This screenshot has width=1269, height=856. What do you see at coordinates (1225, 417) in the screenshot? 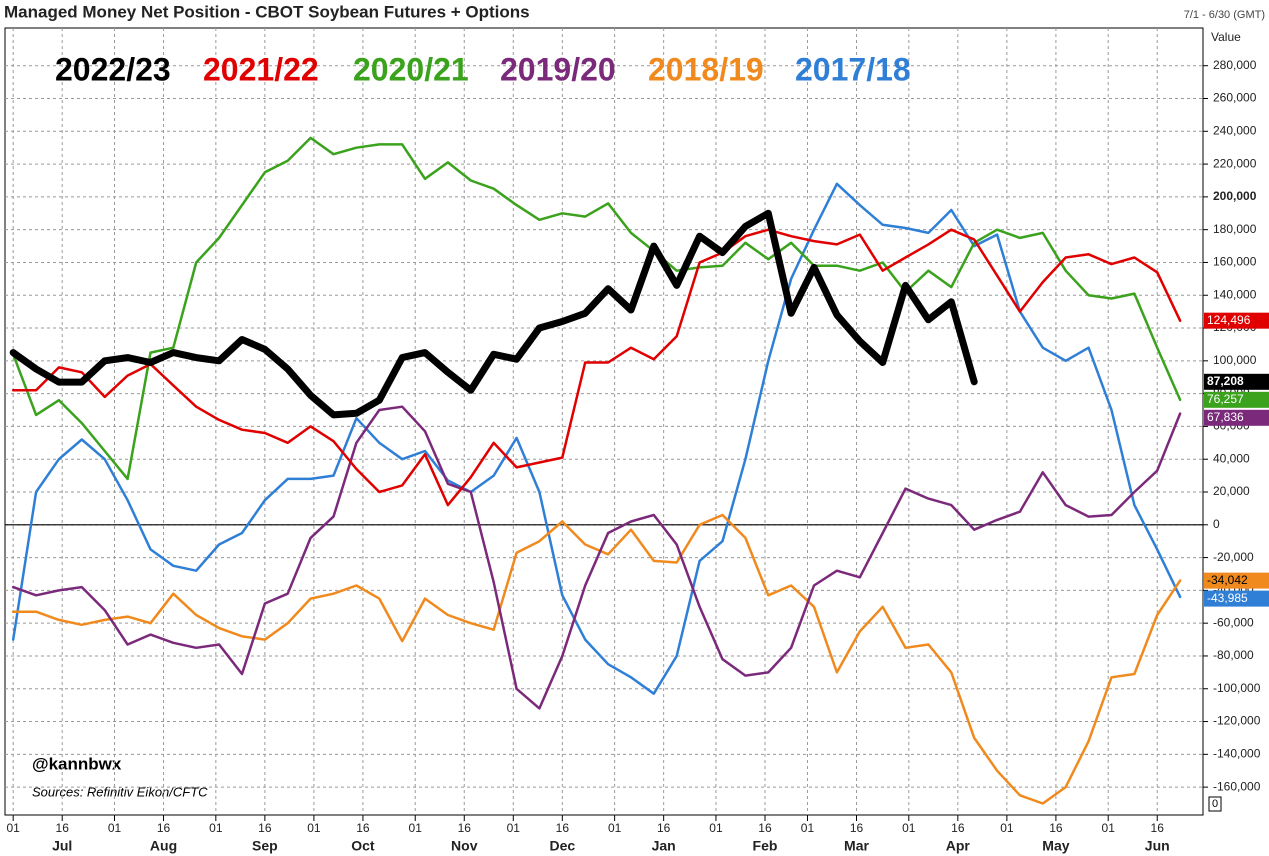
I see `value-label: 67,836` at bounding box center [1225, 417].